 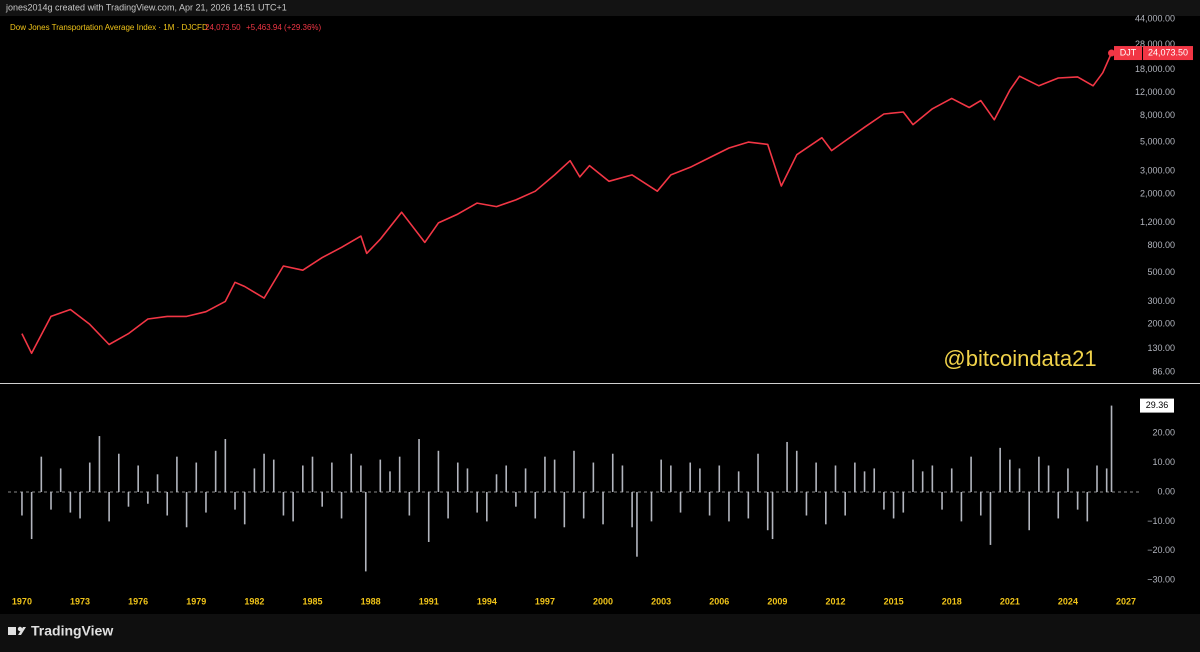 What do you see at coordinates (1163, 433) in the screenshot?
I see `y-tick-label: 20.00` at bounding box center [1163, 433].